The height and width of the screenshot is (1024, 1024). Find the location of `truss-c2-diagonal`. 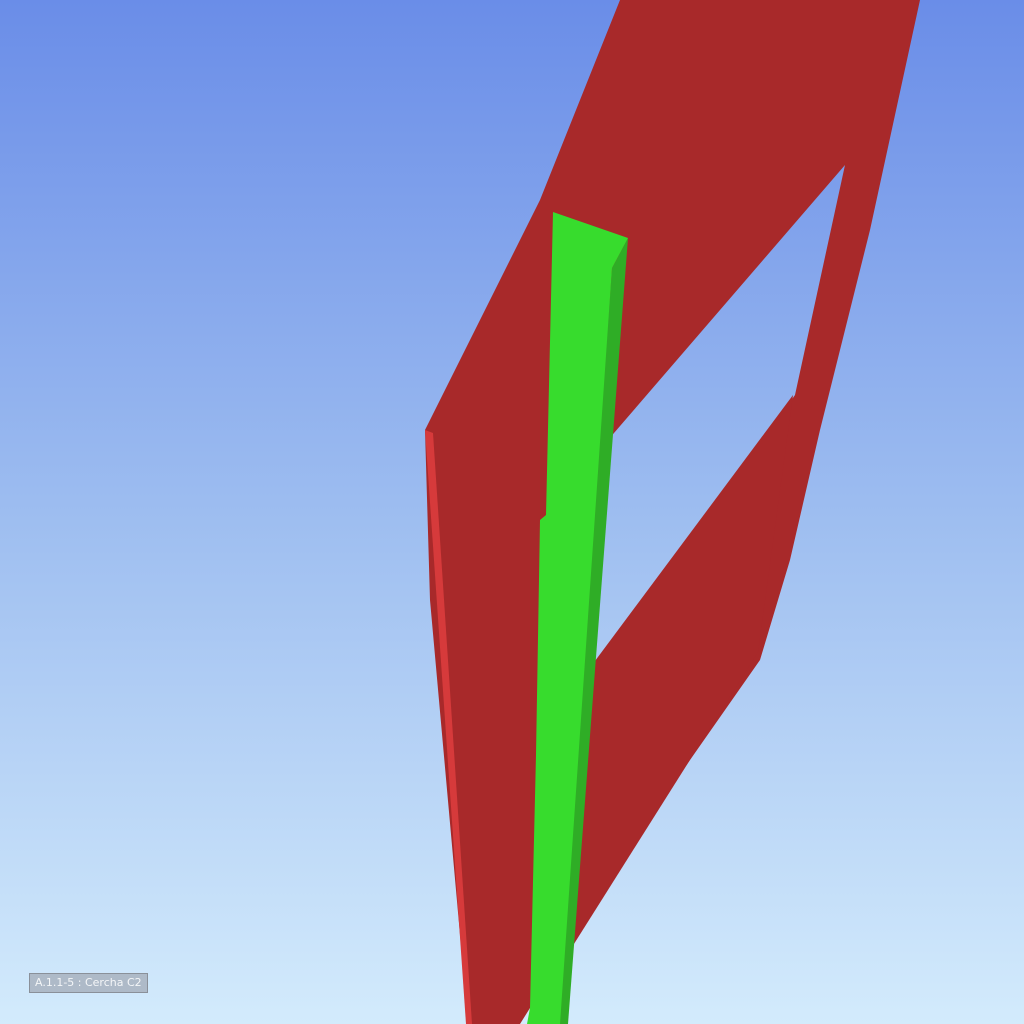

truss-c2-diagonal is located at coordinates (680, 675).